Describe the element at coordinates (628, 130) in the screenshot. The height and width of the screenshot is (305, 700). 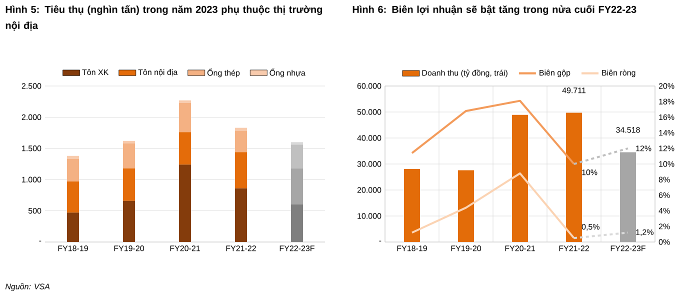
I see `data-label: 34.518` at that location.